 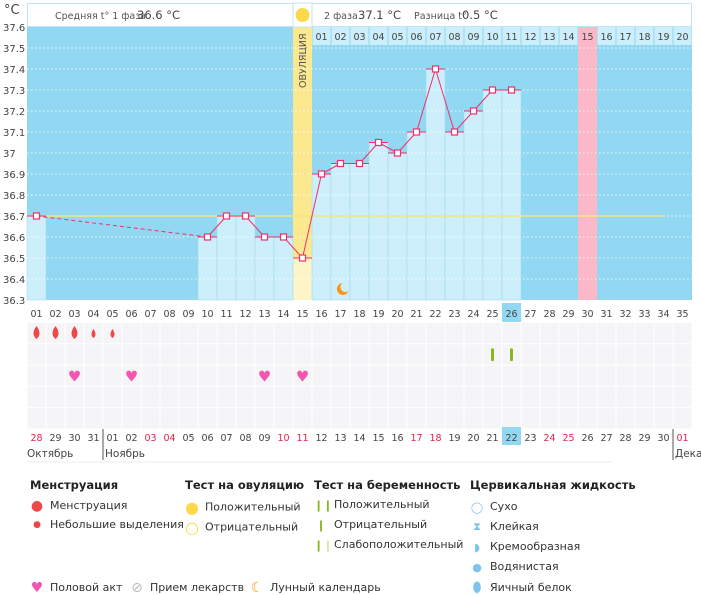 What do you see at coordinates (207, 314) in the screenshot?
I see `cycle-day-label: 10` at bounding box center [207, 314].